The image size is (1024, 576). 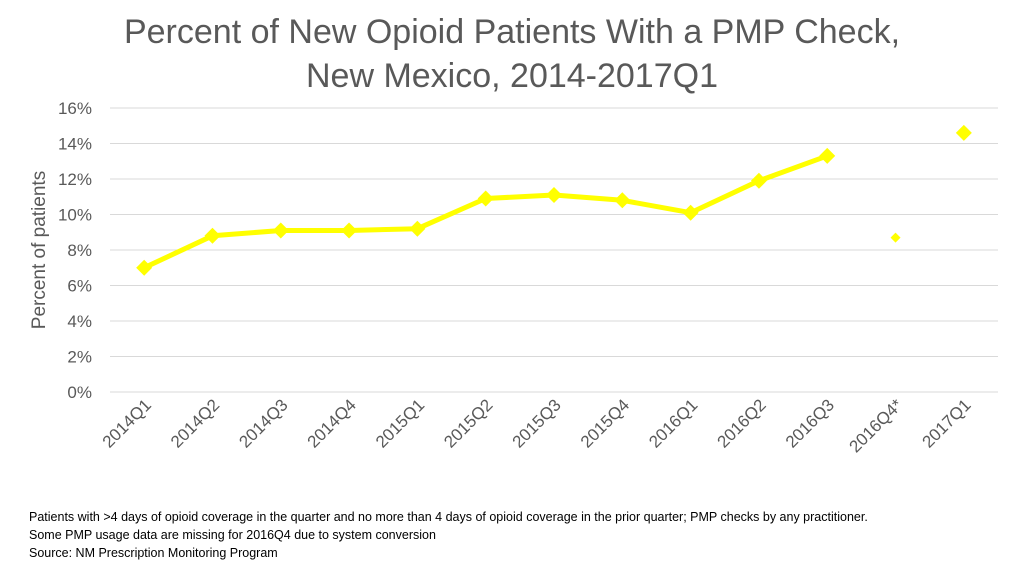 What do you see at coordinates (400, 423) in the screenshot?
I see `x-tick-label: 2015Q1` at bounding box center [400, 423].